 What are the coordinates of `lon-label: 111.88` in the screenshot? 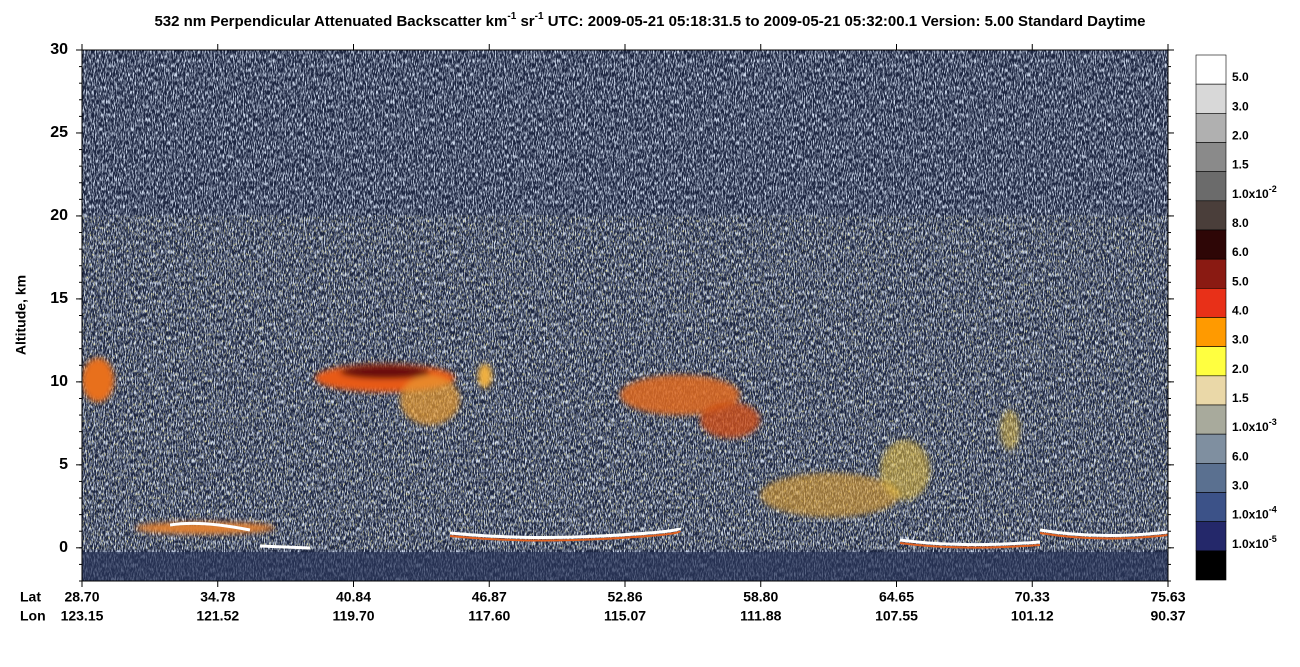 It's located at (760, 616).